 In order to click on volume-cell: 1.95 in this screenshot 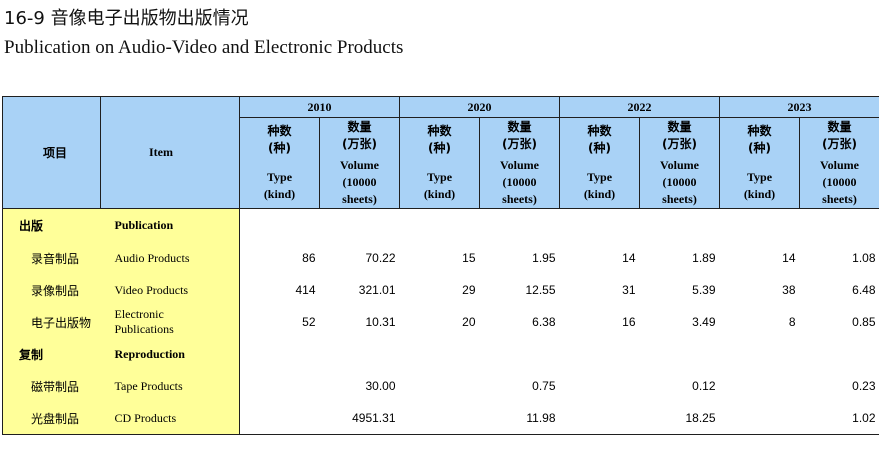, I will do `click(519, 258)`.